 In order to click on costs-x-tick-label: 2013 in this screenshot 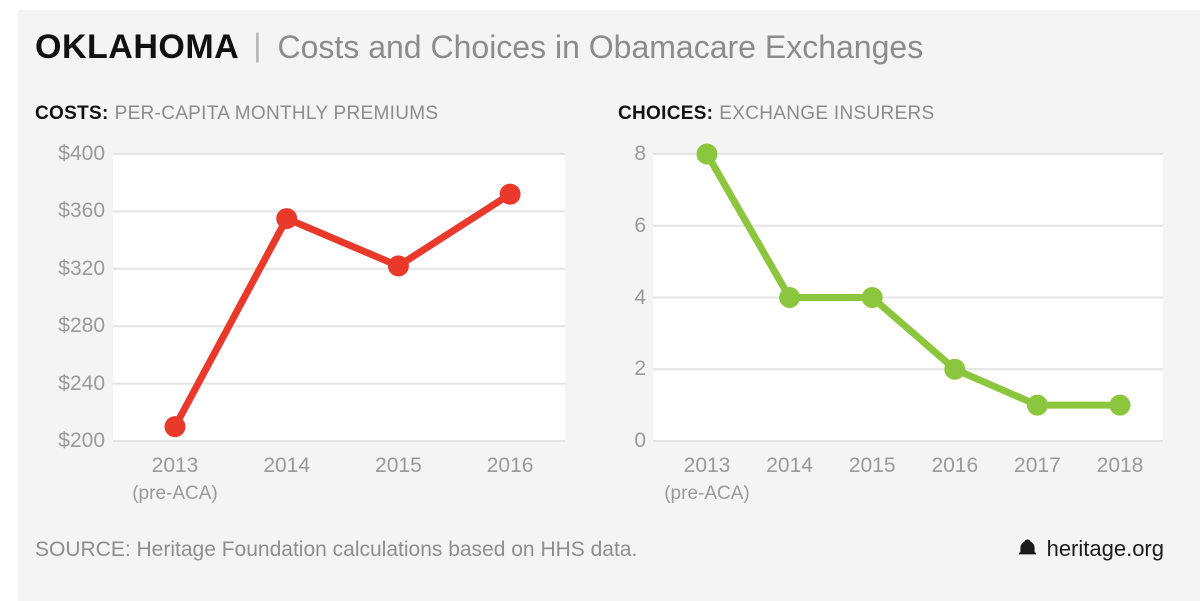, I will do `click(175, 465)`.